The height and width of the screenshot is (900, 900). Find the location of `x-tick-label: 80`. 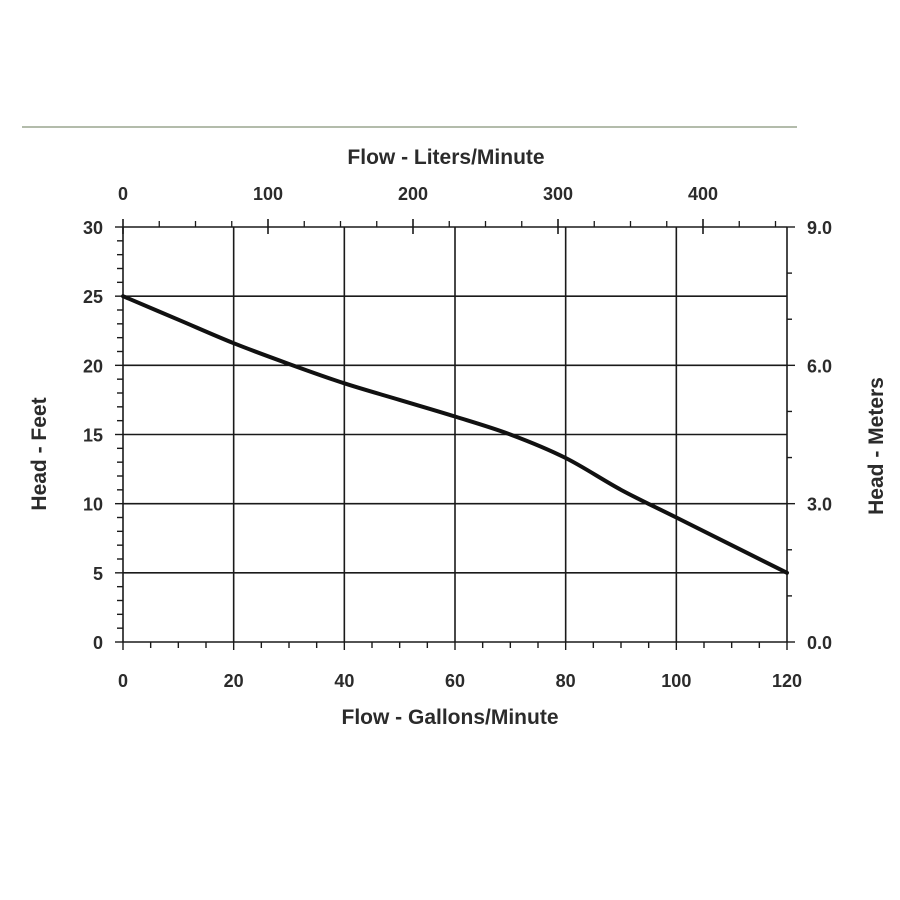

x-tick-label: 80 is located at coordinates (566, 681).